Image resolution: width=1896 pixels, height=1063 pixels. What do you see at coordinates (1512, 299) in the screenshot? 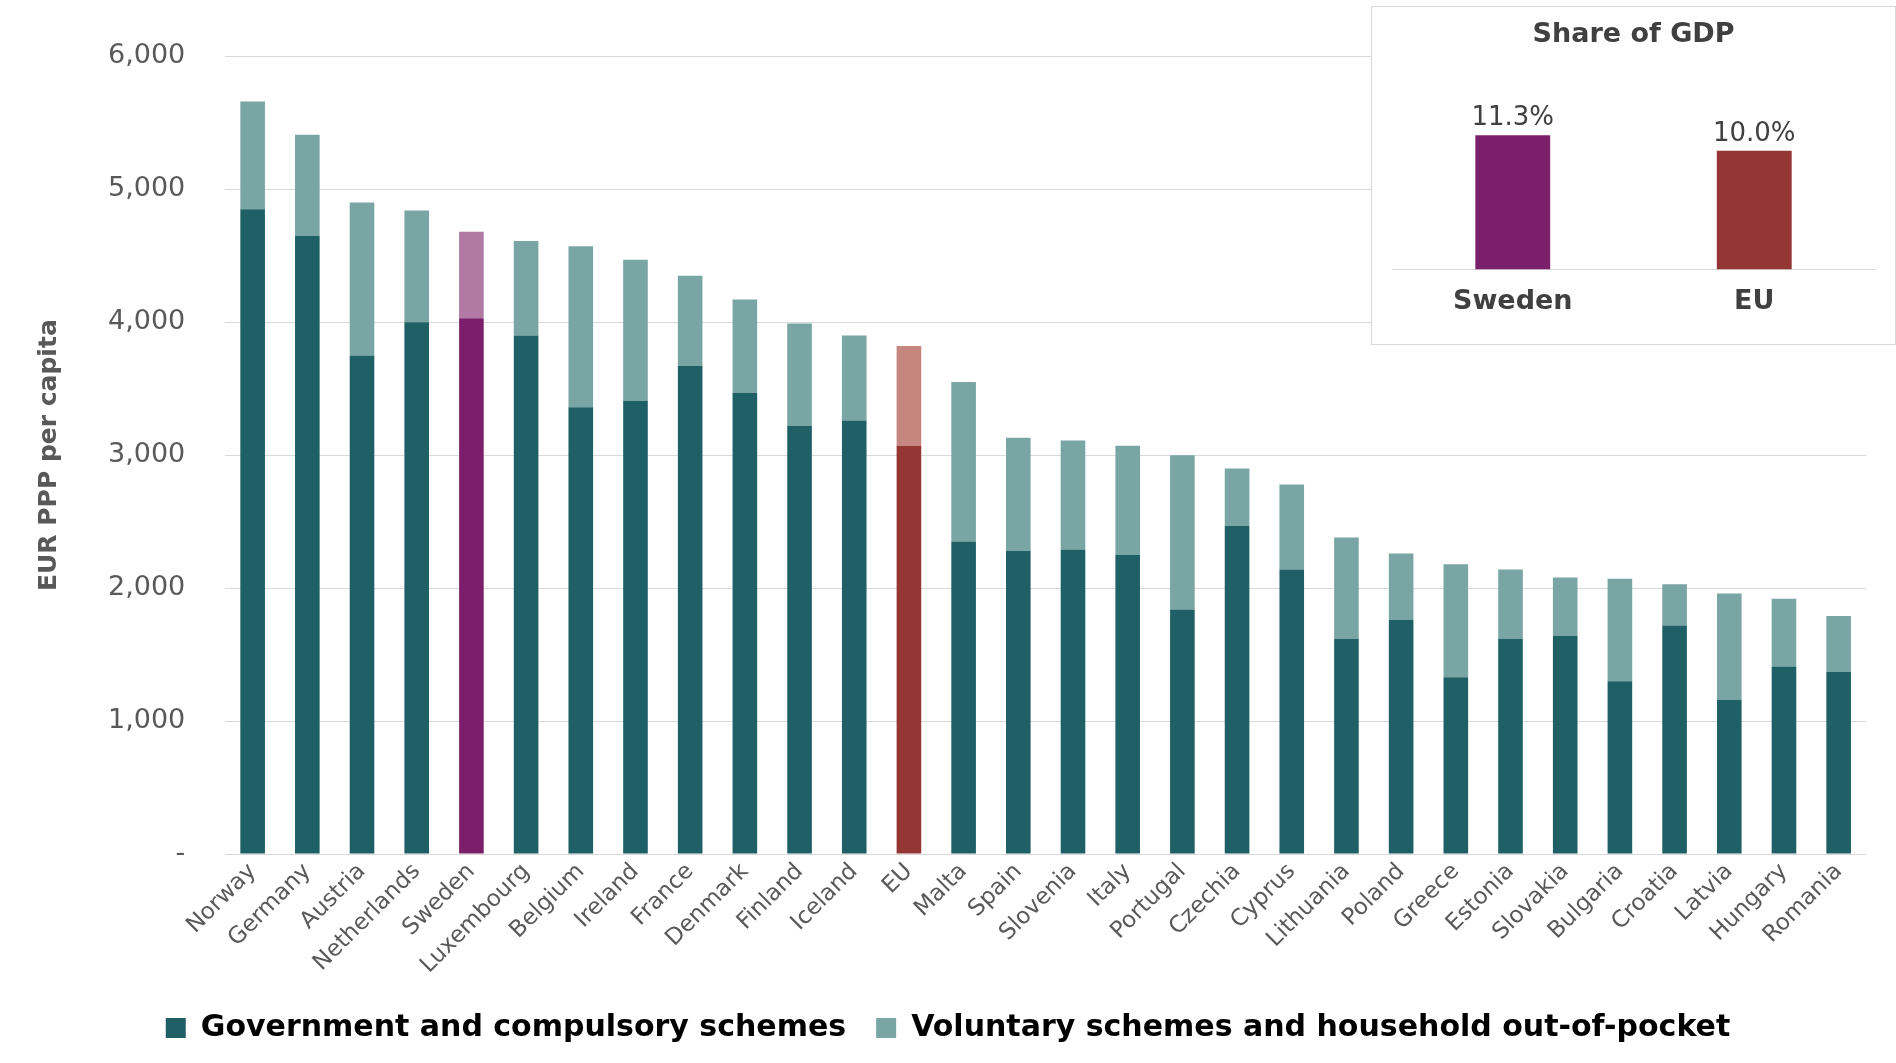
I see `x-tick-label: Sweden` at bounding box center [1512, 299].